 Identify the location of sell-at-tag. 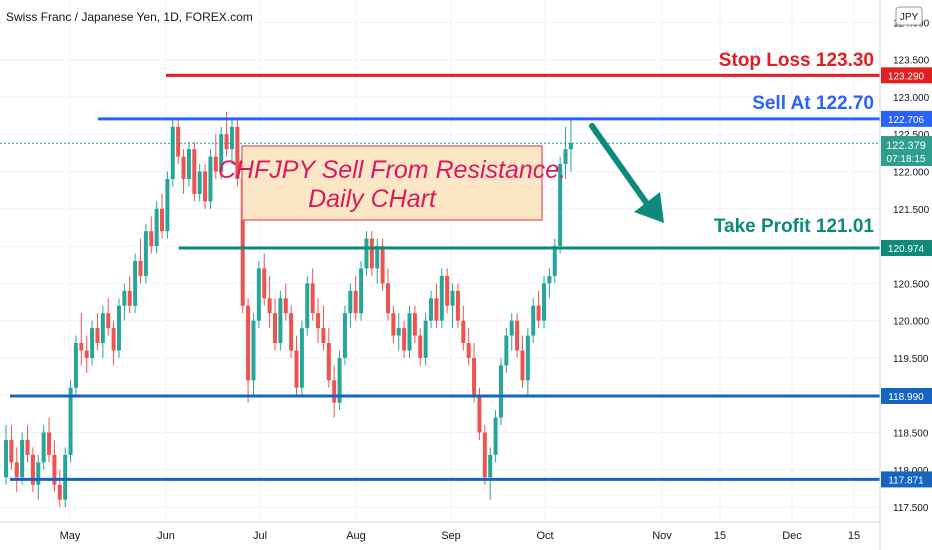
(906, 118).